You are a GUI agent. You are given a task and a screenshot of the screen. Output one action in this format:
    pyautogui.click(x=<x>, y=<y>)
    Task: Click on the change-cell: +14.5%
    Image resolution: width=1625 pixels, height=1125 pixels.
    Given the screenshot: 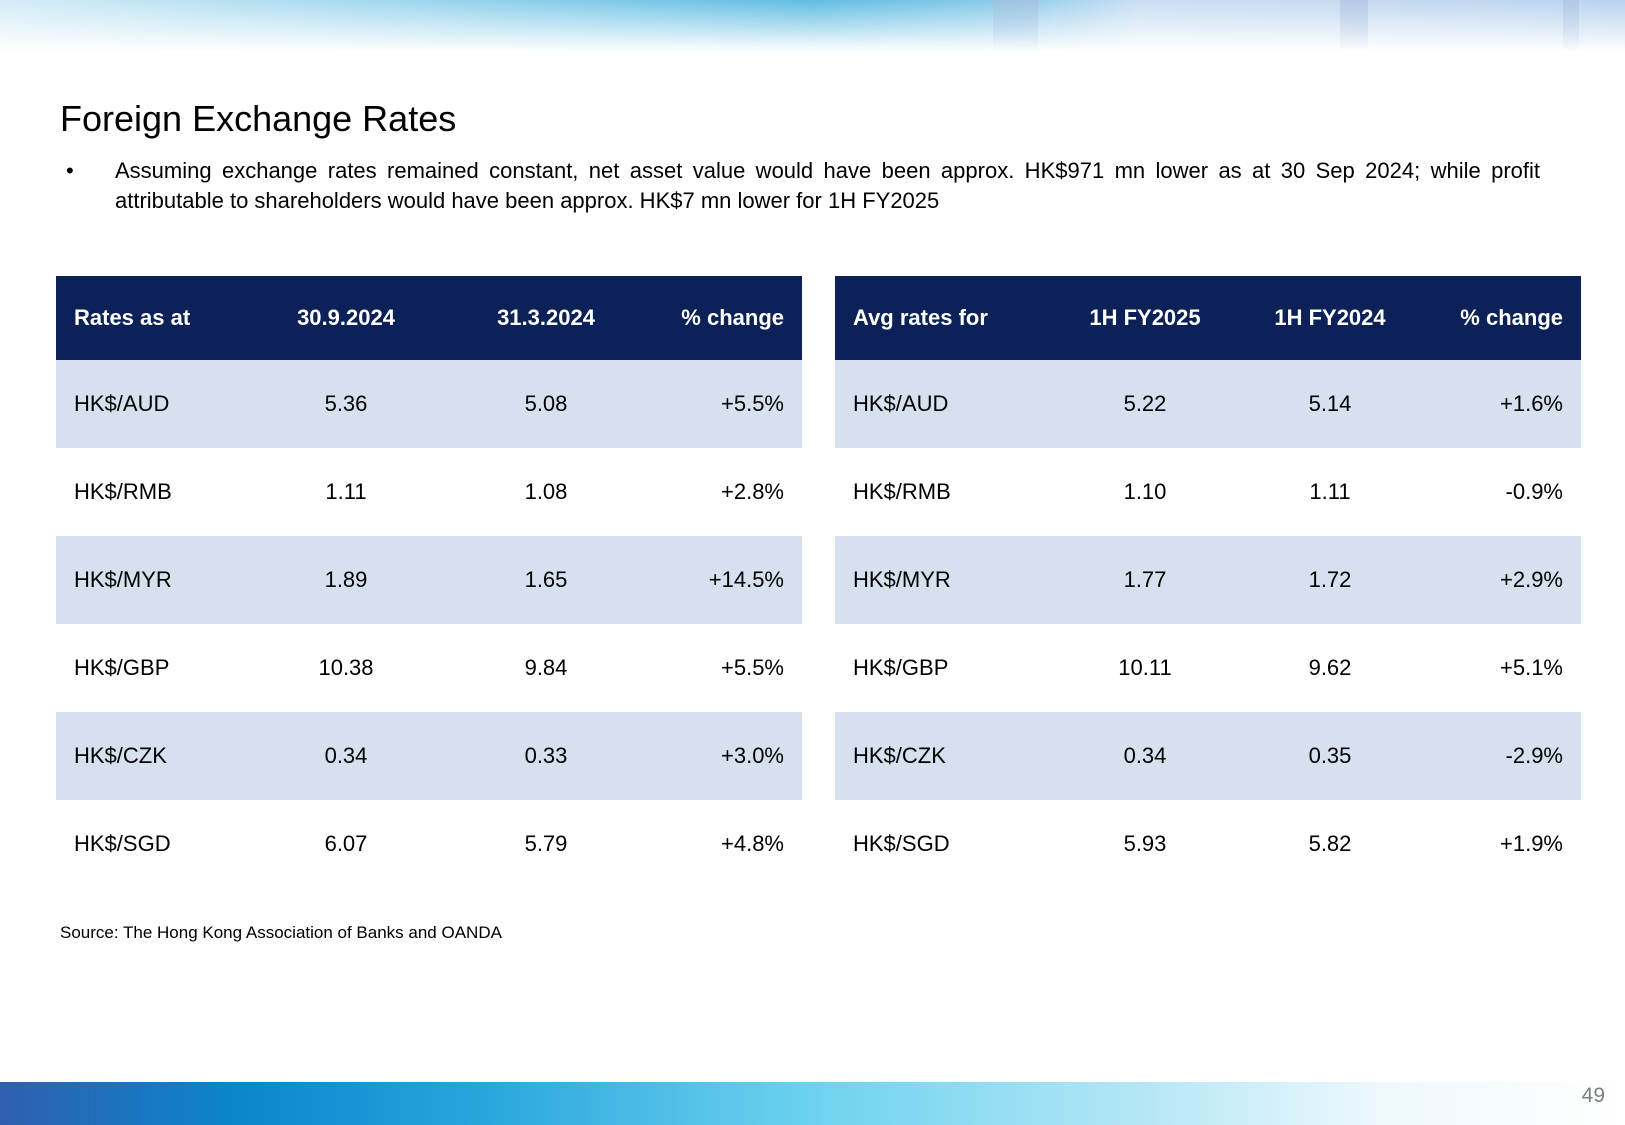 What is the action you would take?
    pyautogui.click(x=724, y=580)
    